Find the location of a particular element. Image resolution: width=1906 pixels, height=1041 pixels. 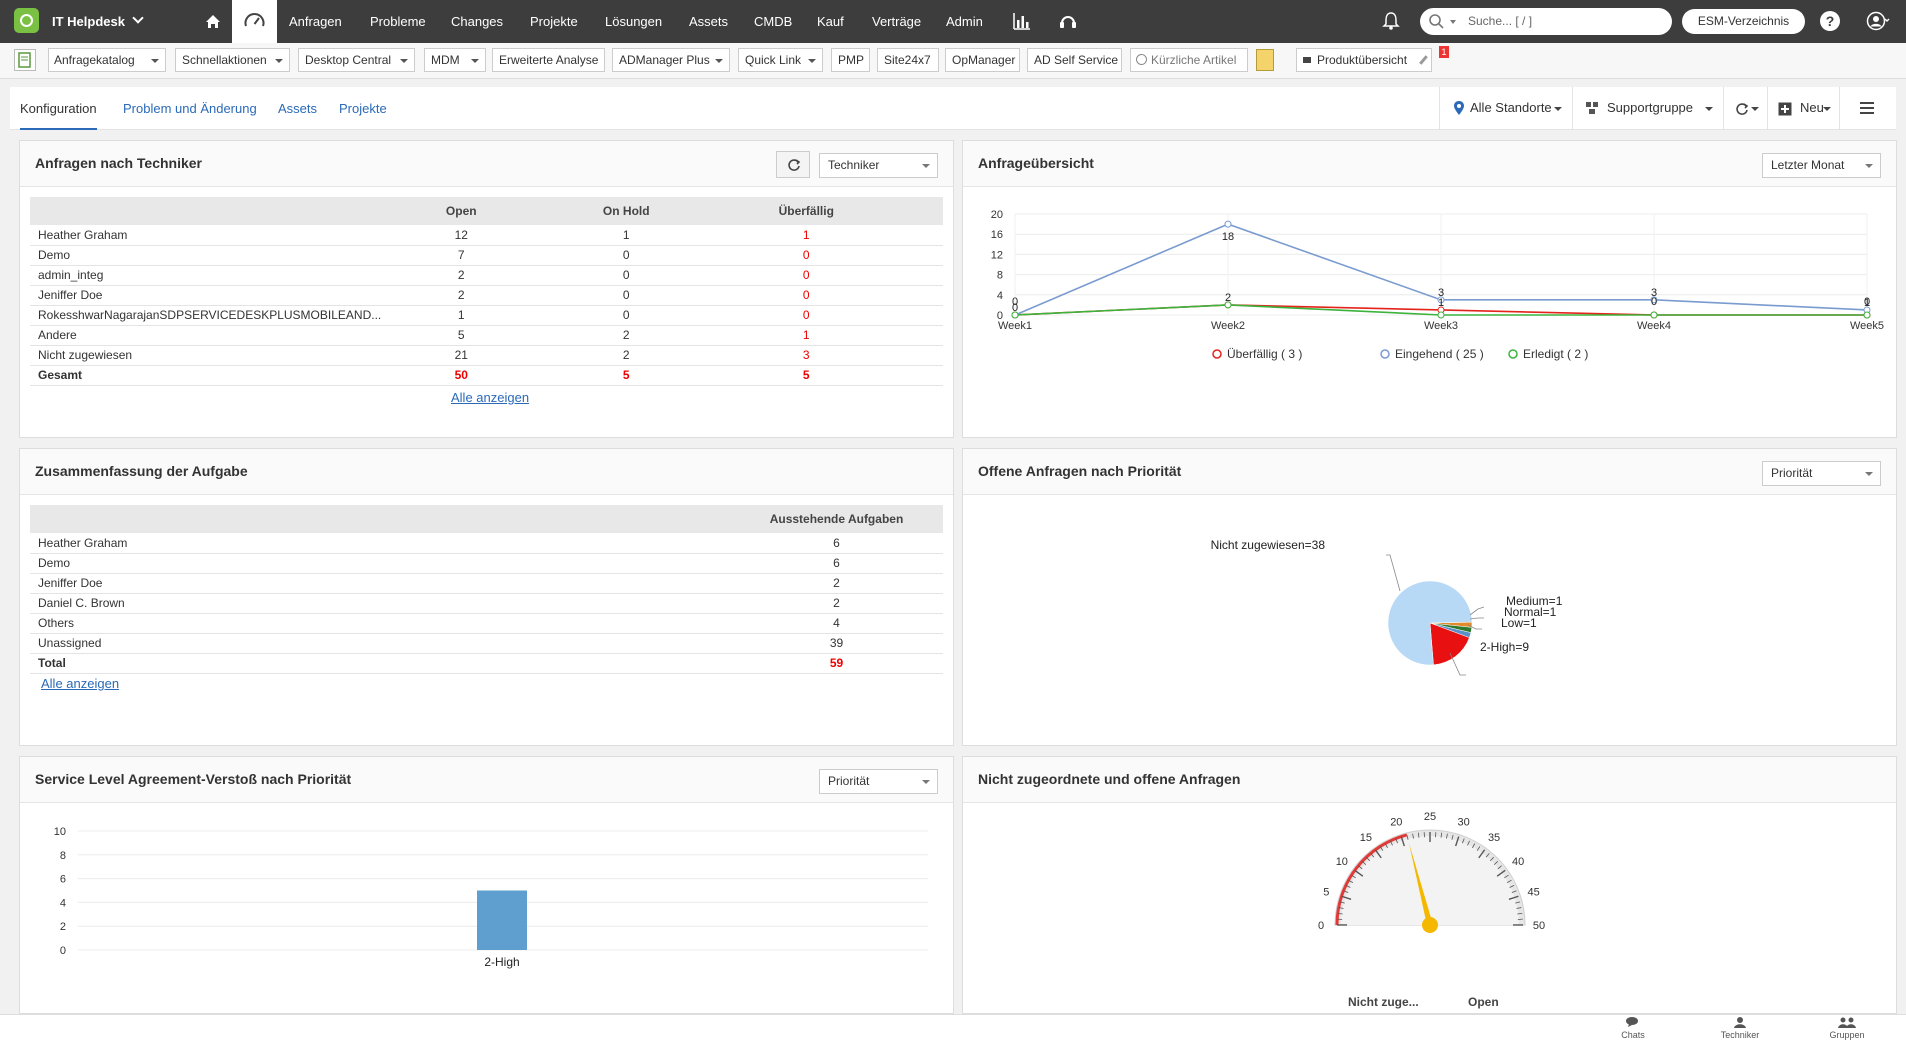

refresh-dropdown is located at coordinates (1745, 108).